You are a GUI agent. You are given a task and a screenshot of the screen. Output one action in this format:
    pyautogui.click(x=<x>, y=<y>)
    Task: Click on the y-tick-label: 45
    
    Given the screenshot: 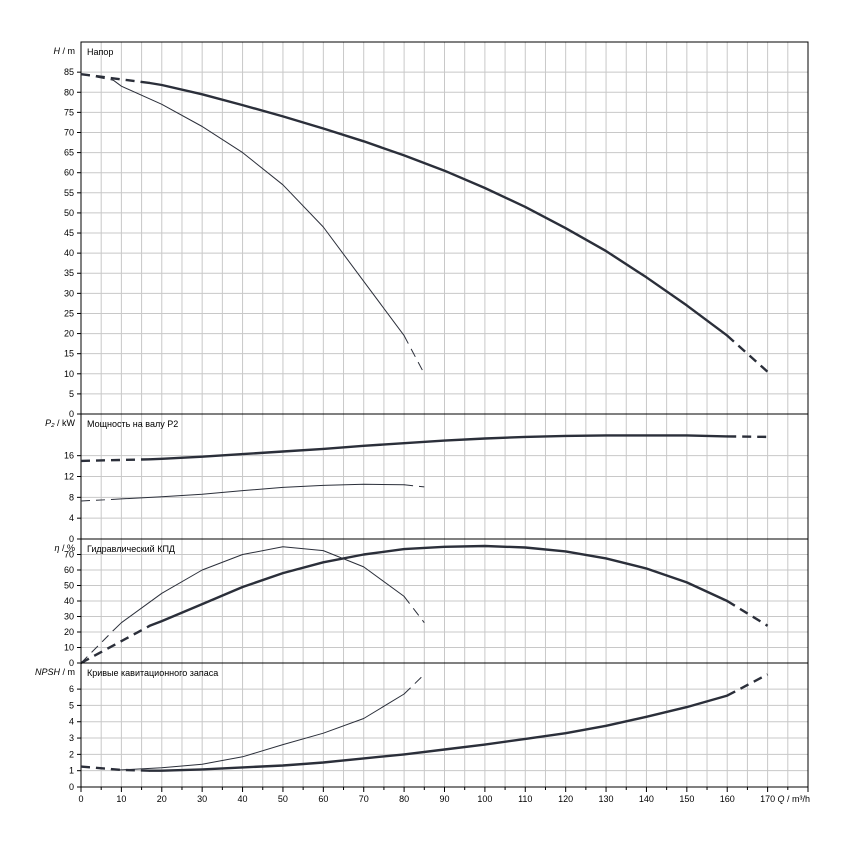 What is the action you would take?
    pyautogui.click(x=69, y=233)
    